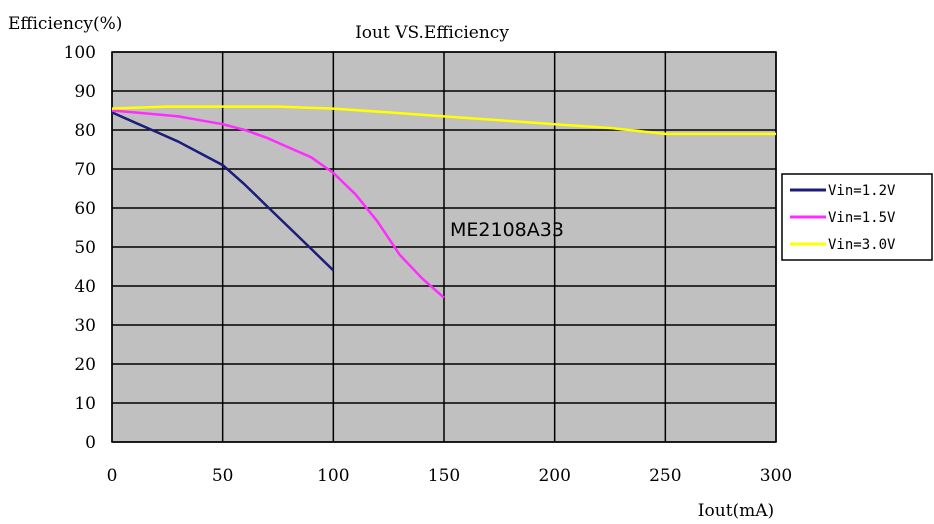 The image size is (934, 524). Describe the element at coordinates (85, 365) in the screenshot. I see `y-tick-label: 20` at that location.